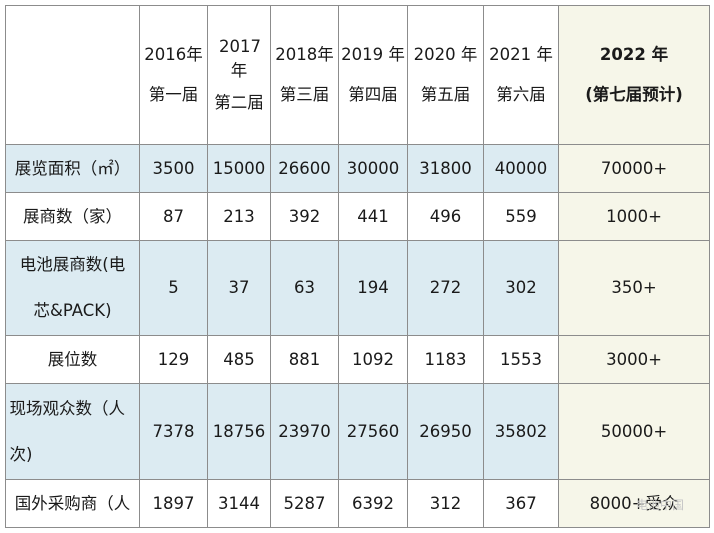 The height and width of the screenshot is (533, 714). What do you see at coordinates (72, 168) in the screenshot?
I see `row-label: 展览面积（㎡）` at bounding box center [72, 168].